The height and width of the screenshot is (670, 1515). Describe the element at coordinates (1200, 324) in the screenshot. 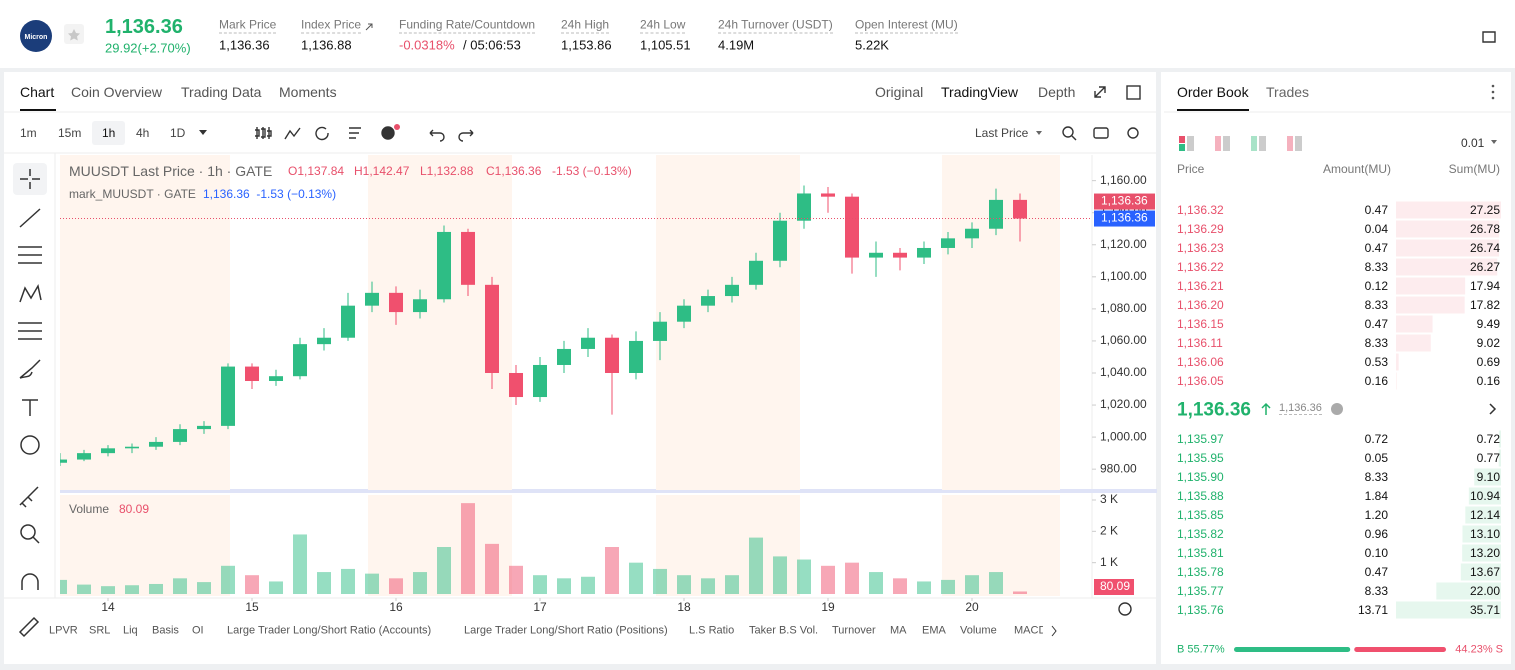

I see `book-price: 1,136.15` at that location.